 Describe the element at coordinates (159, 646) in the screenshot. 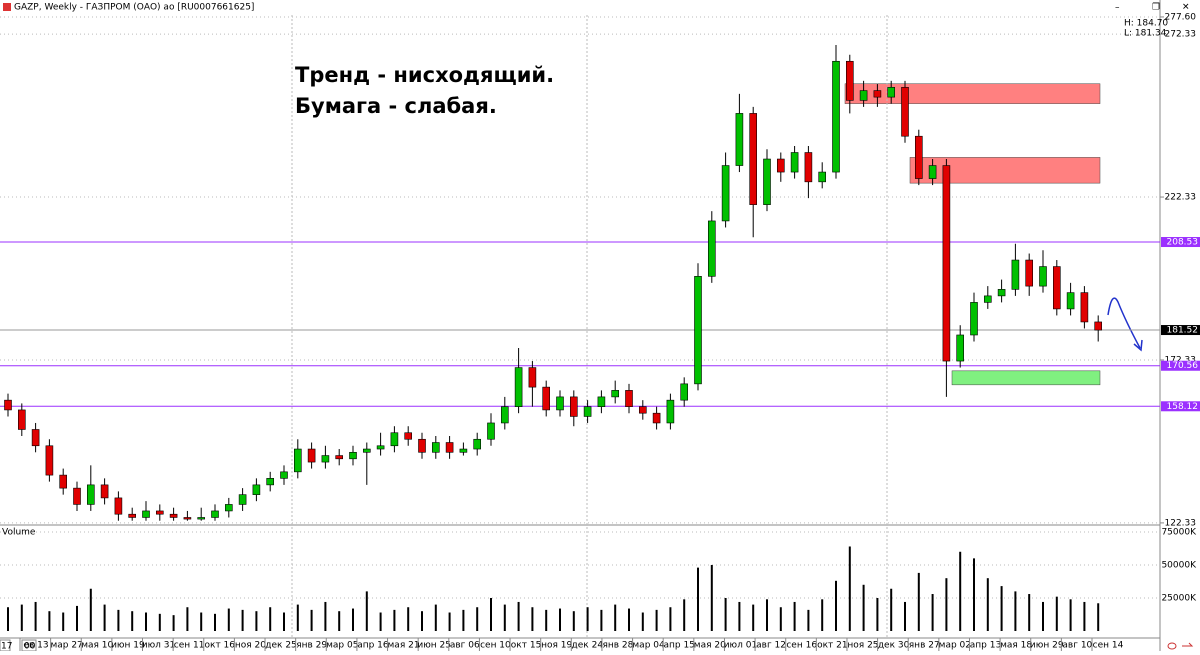

I see `x-tick-label: июл 31` at that location.